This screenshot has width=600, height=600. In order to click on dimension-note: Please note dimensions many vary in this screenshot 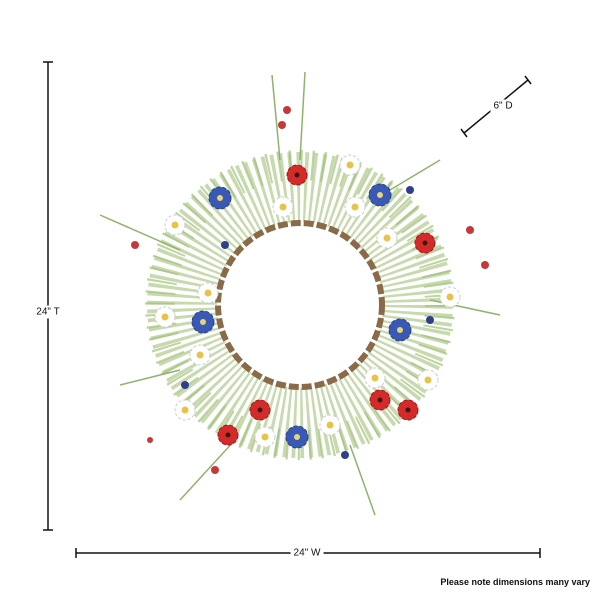, I will do `click(515, 582)`.